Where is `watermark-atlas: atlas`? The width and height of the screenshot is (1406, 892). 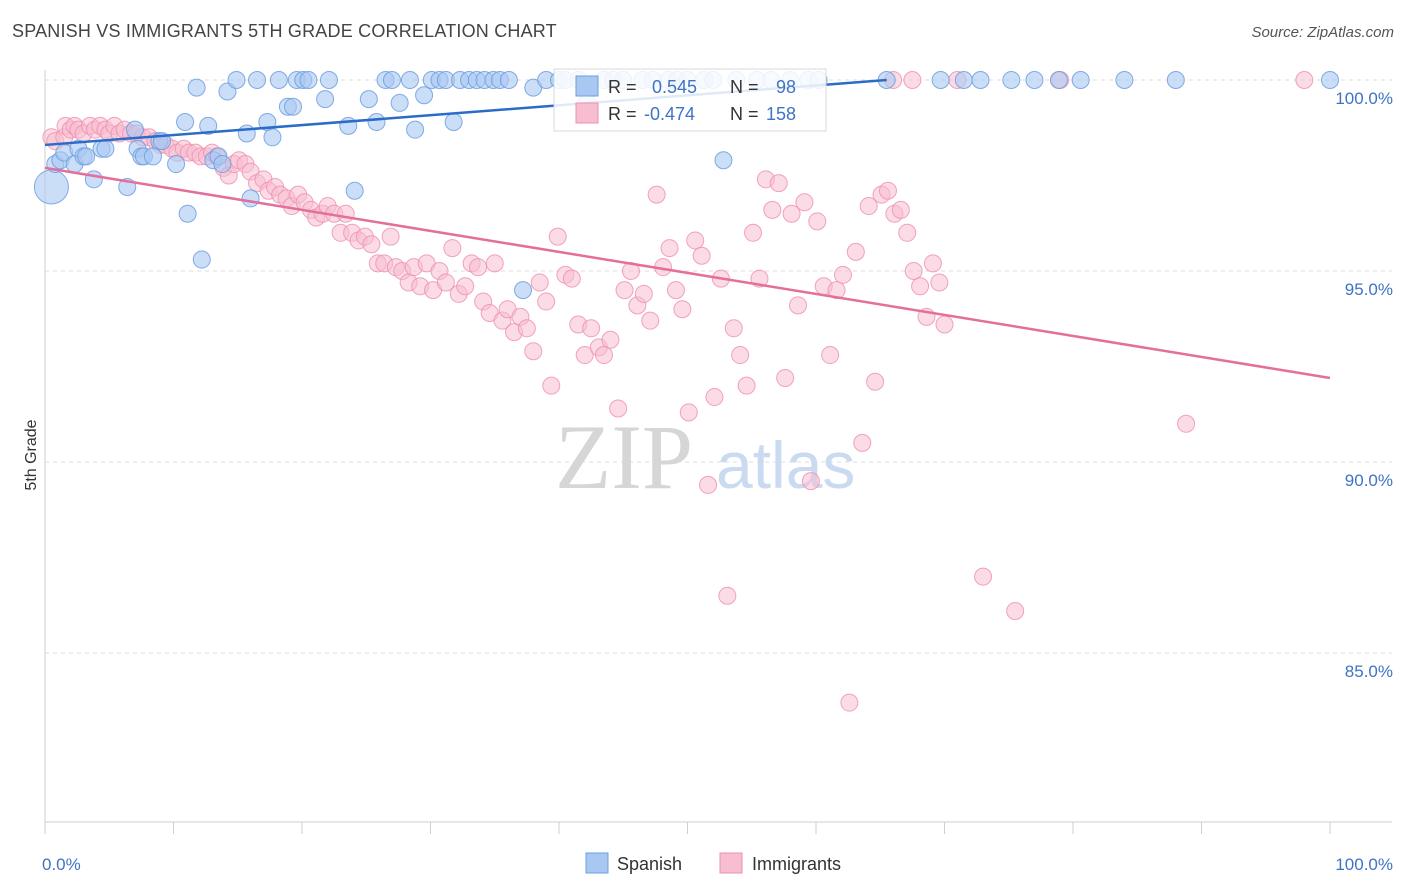 watermark-atlas: atlas is located at coordinates (785, 465).